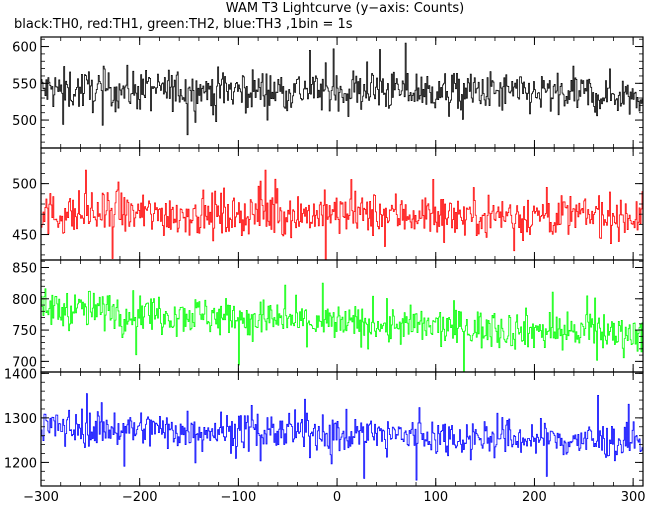 The height and width of the screenshot is (510, 650). What do you see at coordinates (20, 463) in the screenshot?
I see `y-tick-label: 1200` at bounding box center [20, 463].